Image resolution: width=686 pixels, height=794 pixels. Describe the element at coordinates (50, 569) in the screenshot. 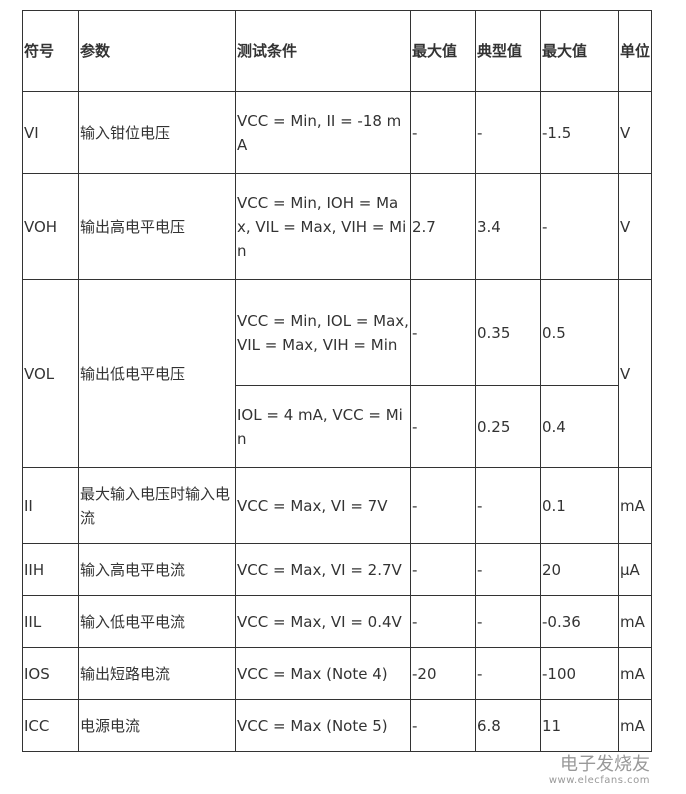

I see `cell-symbol: IIH` at that location.